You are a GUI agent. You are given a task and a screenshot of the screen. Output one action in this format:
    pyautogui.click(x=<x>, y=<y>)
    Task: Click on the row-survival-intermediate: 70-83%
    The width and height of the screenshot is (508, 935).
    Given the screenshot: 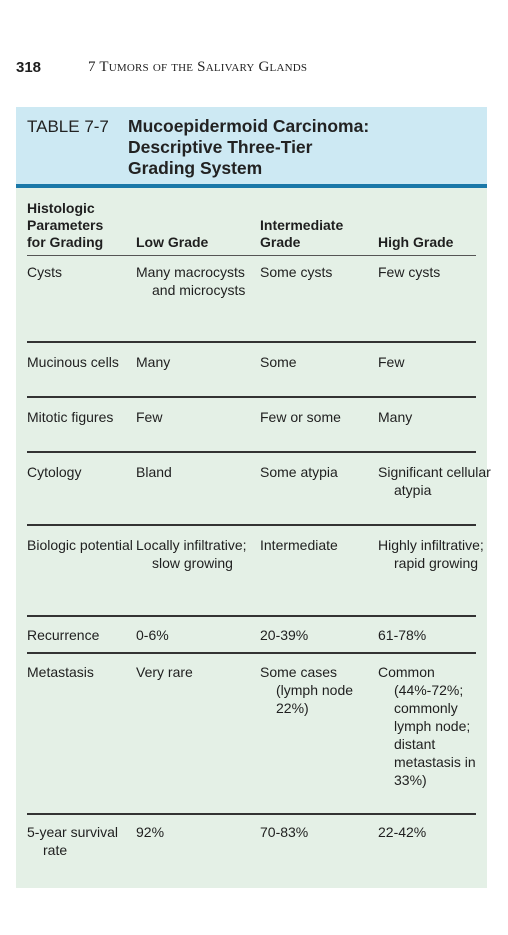 What is the action you would take?
    pyautogui.click(x=284, y=832)
    